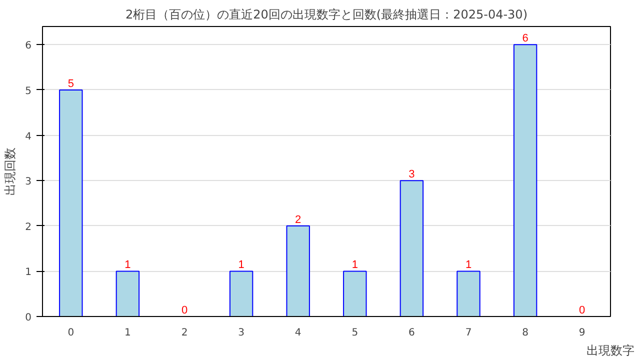  Describe the element at coordinates (326, 15) in the screenshot. I see `chart-title: 2桁目（百の位）の直近20回の出現数字と回数(最終抽選日：2025-04-30)` at that location.